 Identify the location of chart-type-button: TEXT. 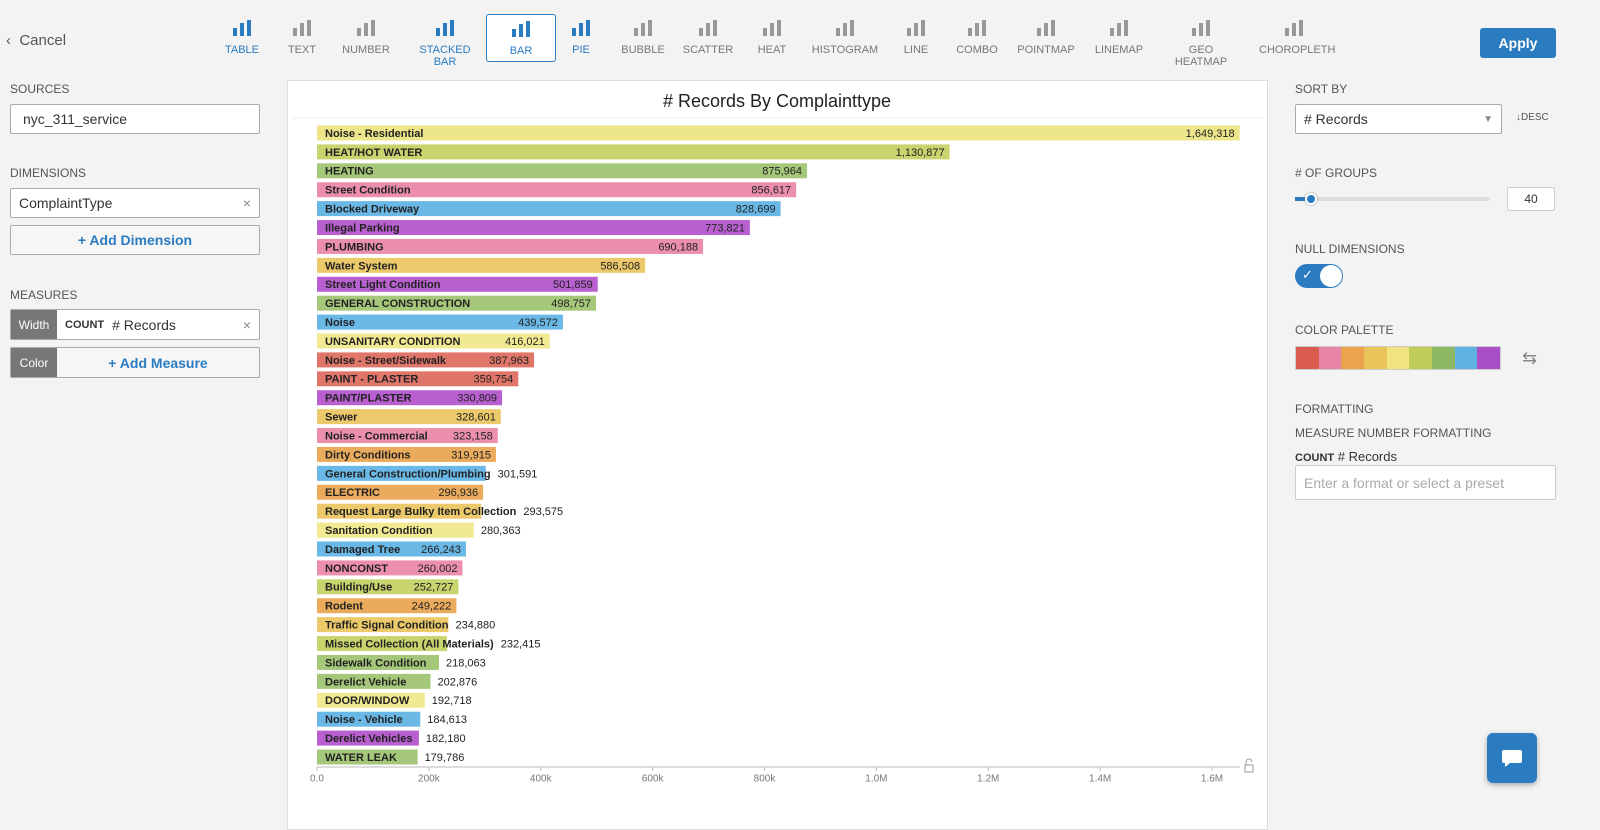
(302, 38).